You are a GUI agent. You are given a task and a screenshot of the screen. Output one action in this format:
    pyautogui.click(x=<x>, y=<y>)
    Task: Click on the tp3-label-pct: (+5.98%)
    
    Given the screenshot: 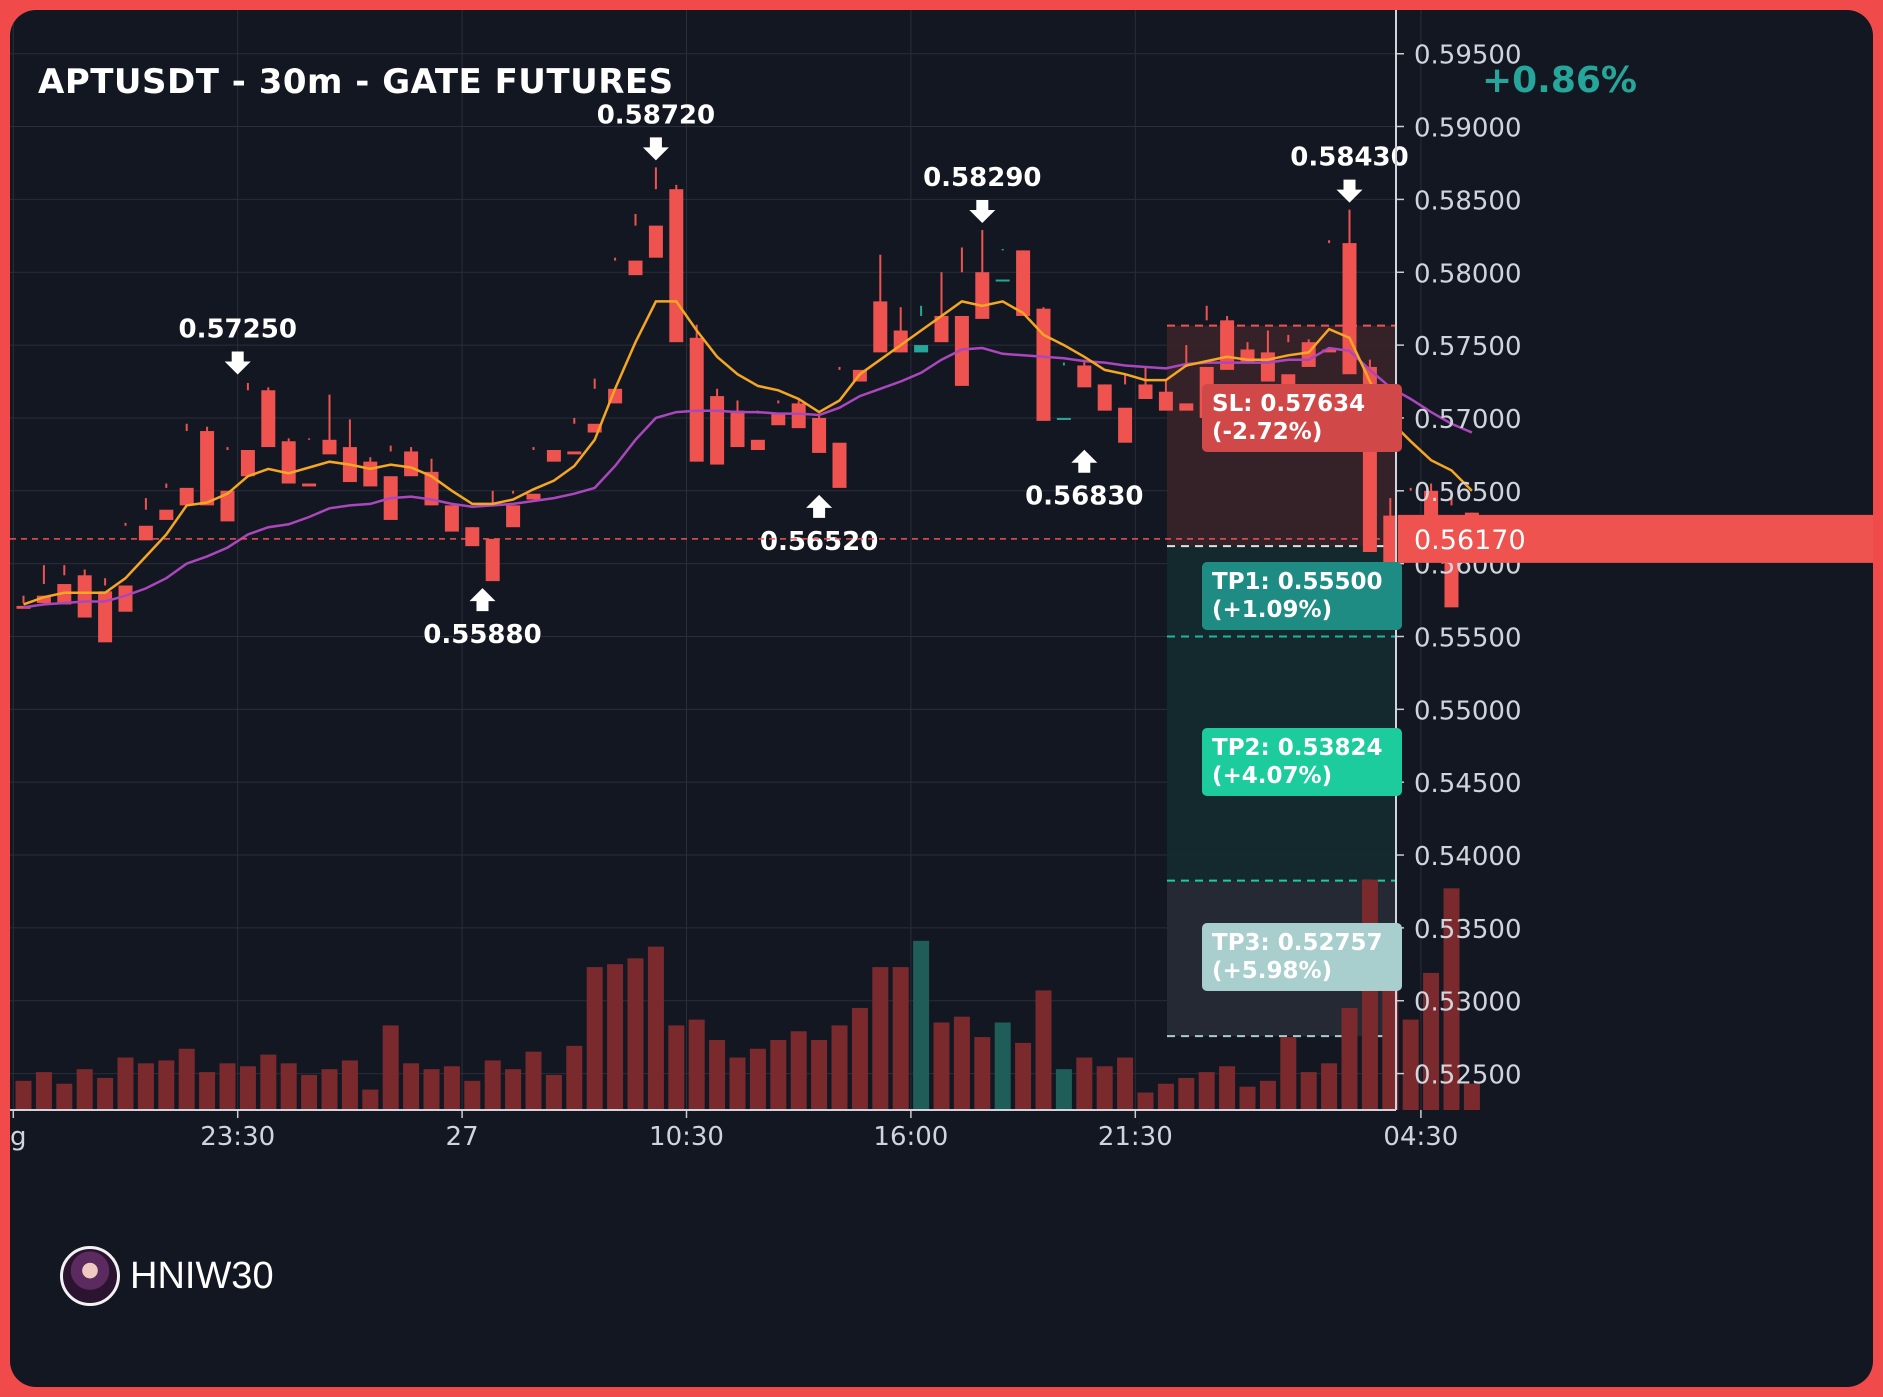 What is the action you would take?
    pyautogui.click(x=1272, y=971)
    